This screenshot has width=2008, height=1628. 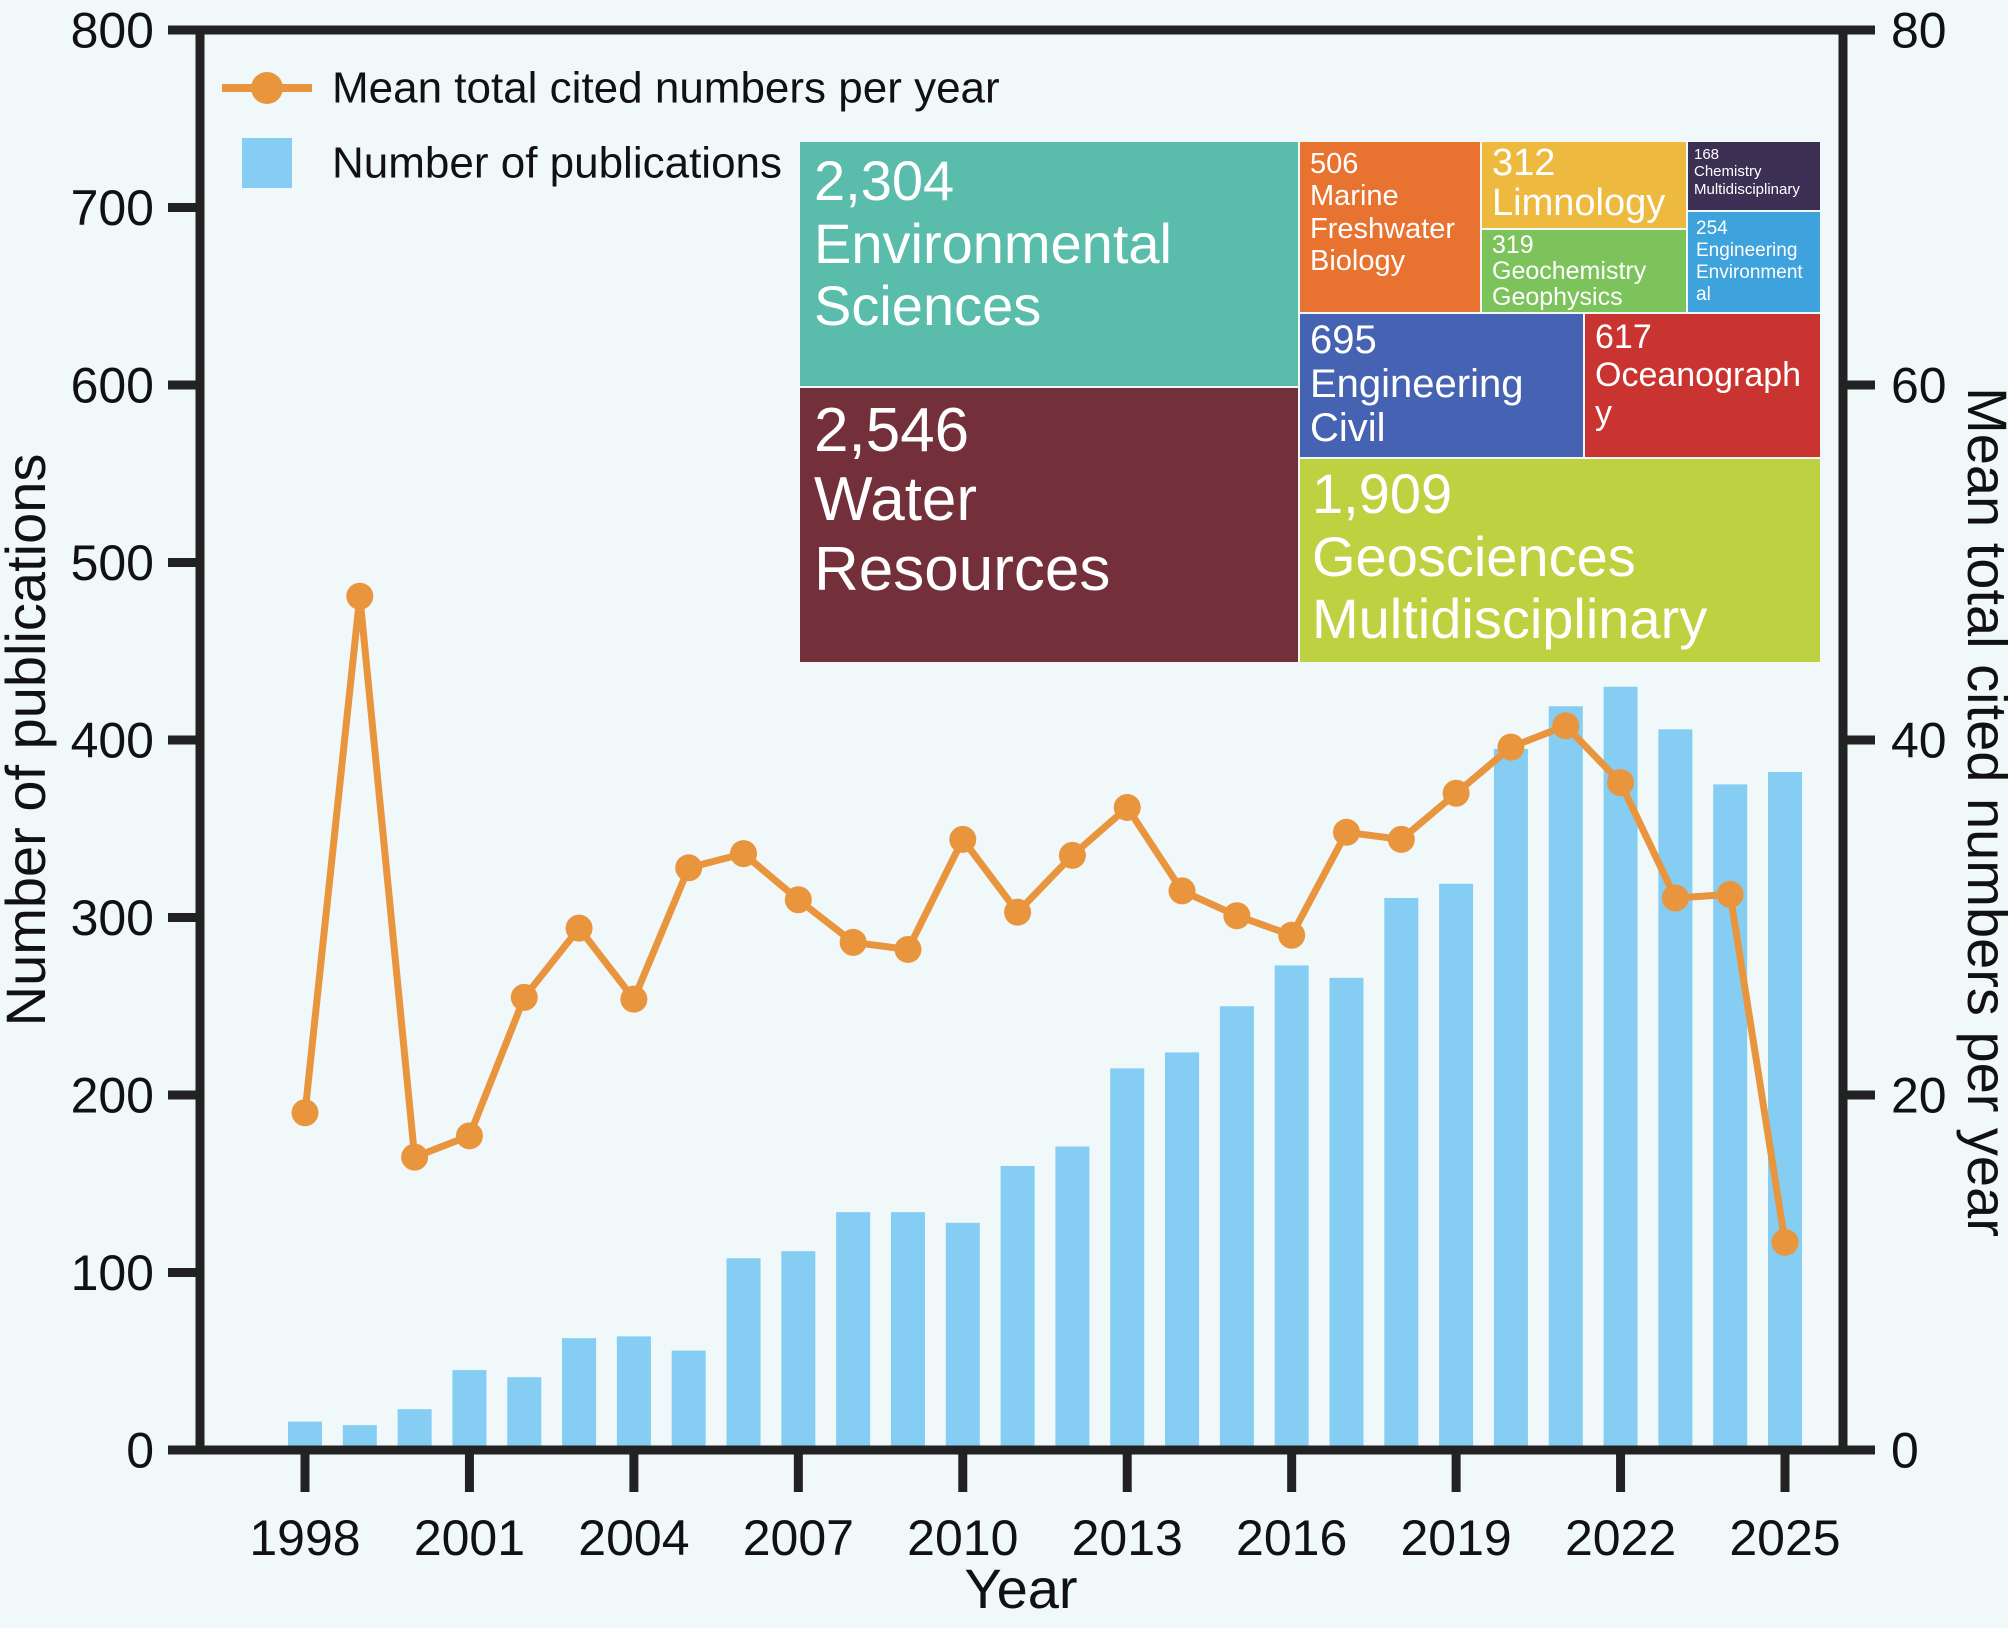 I want to click on point-2012, so click(x=1072, y=855).